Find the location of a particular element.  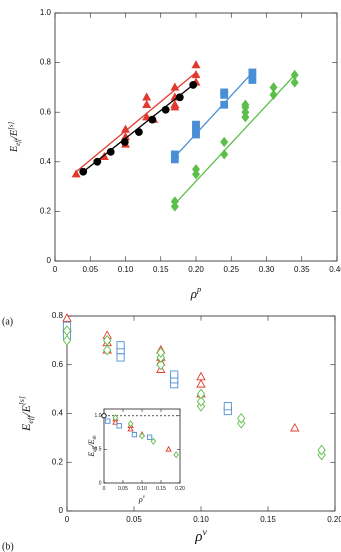

axis-label: Eeff/Eth is located at coordinates (92, 446).